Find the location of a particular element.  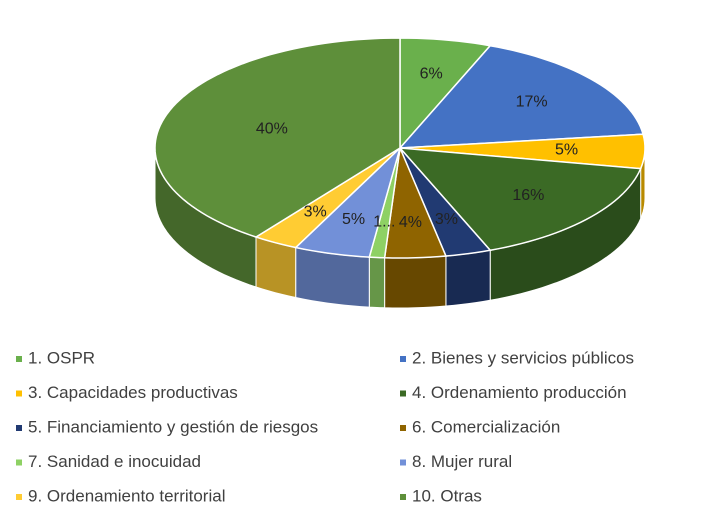

legend-label: 3. Capacidades productivas is located at coordinates (133, 392).